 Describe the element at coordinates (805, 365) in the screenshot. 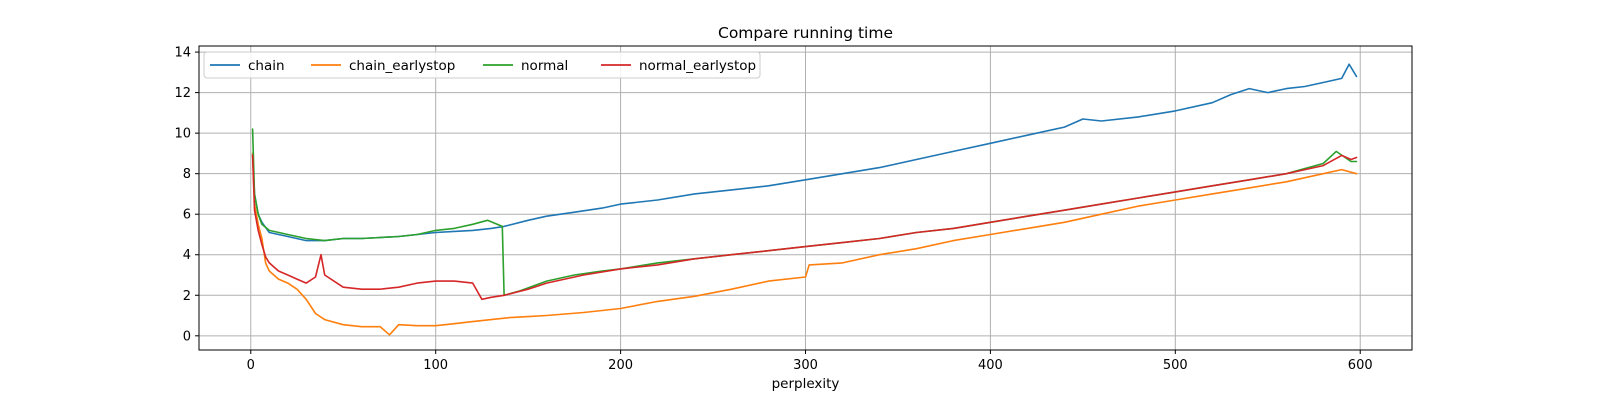

I see `x-tick-label: 300` at that location.